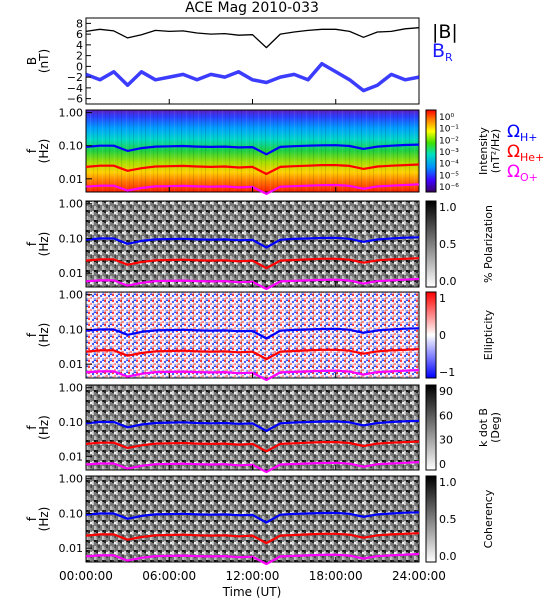 The width and height of the screenshot is (550, 600). Describe the element at coordinates (252, 38) in the screenshot. I see `b-total-line` at that location.